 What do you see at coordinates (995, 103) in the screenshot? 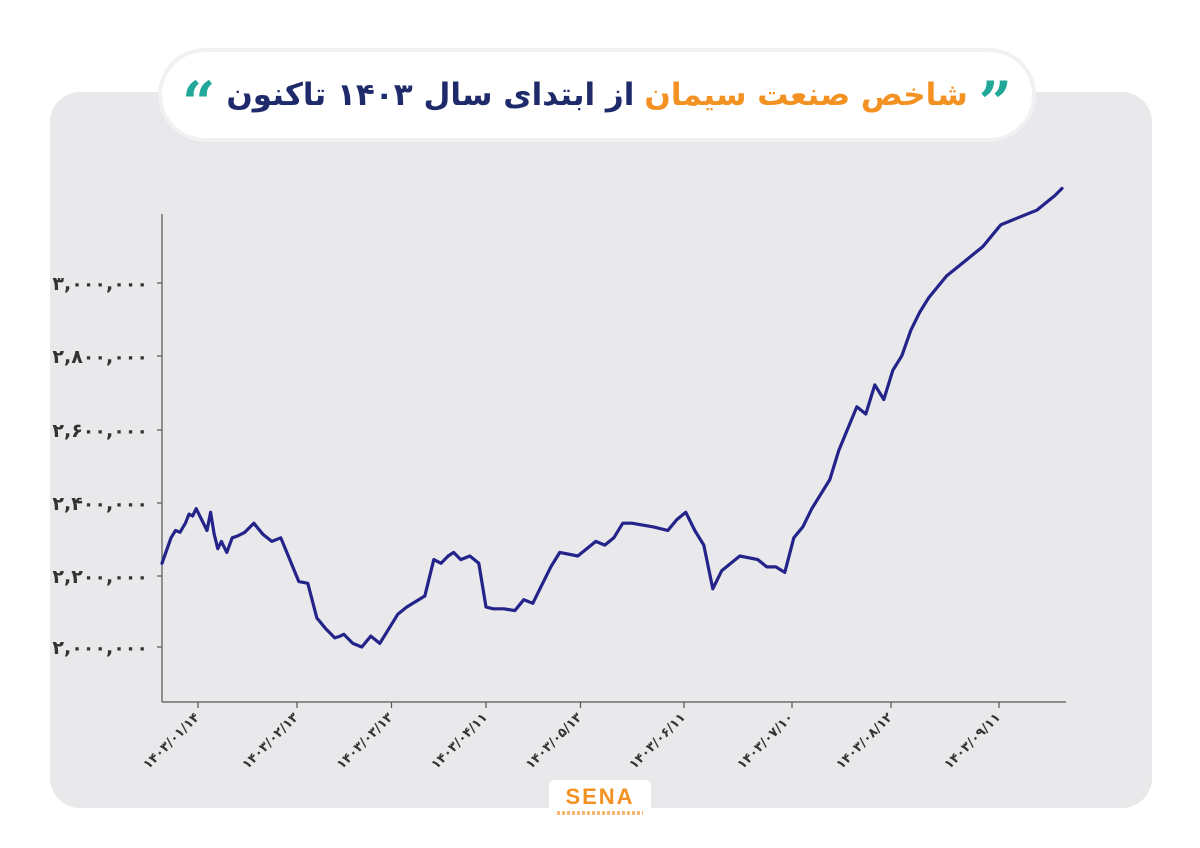
I see `quote-close-icon: ”` at bounding box center [995, 103].